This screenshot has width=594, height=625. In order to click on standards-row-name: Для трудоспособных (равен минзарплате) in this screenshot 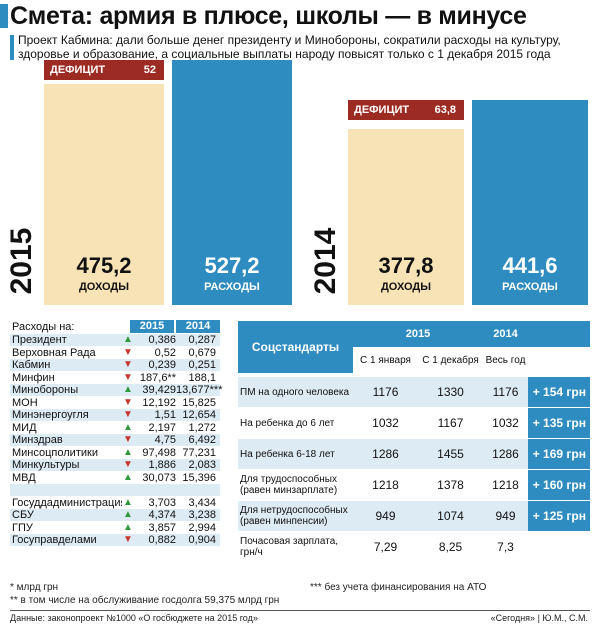, I will do `click(296, 485)`.